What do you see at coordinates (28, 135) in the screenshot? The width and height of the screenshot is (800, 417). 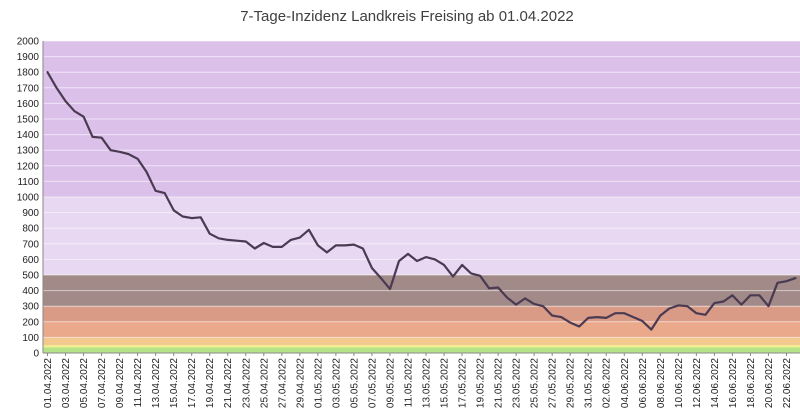 I see `y-tick-label-14: 1400` at bounding box center [28, 135].